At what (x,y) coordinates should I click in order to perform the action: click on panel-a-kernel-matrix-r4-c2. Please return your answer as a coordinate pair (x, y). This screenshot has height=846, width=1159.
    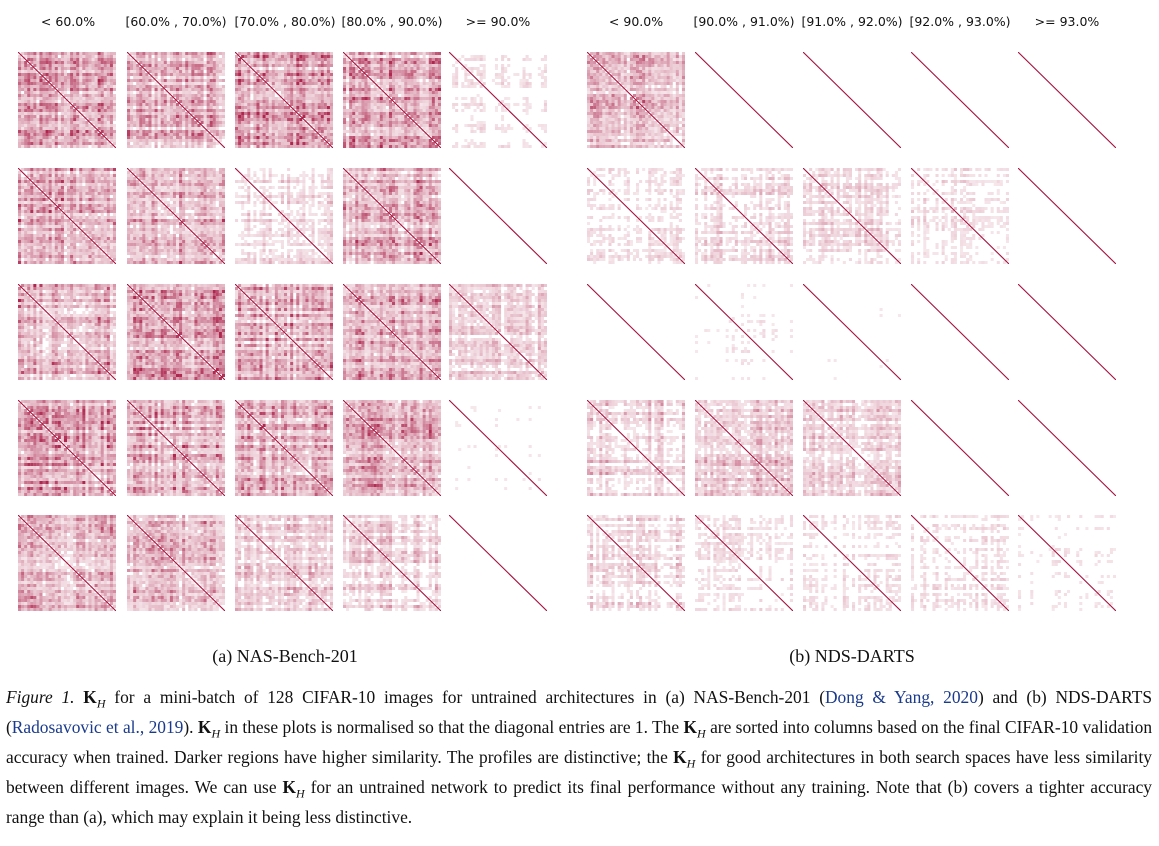
    Looking at the image, I should click on (176, 448).